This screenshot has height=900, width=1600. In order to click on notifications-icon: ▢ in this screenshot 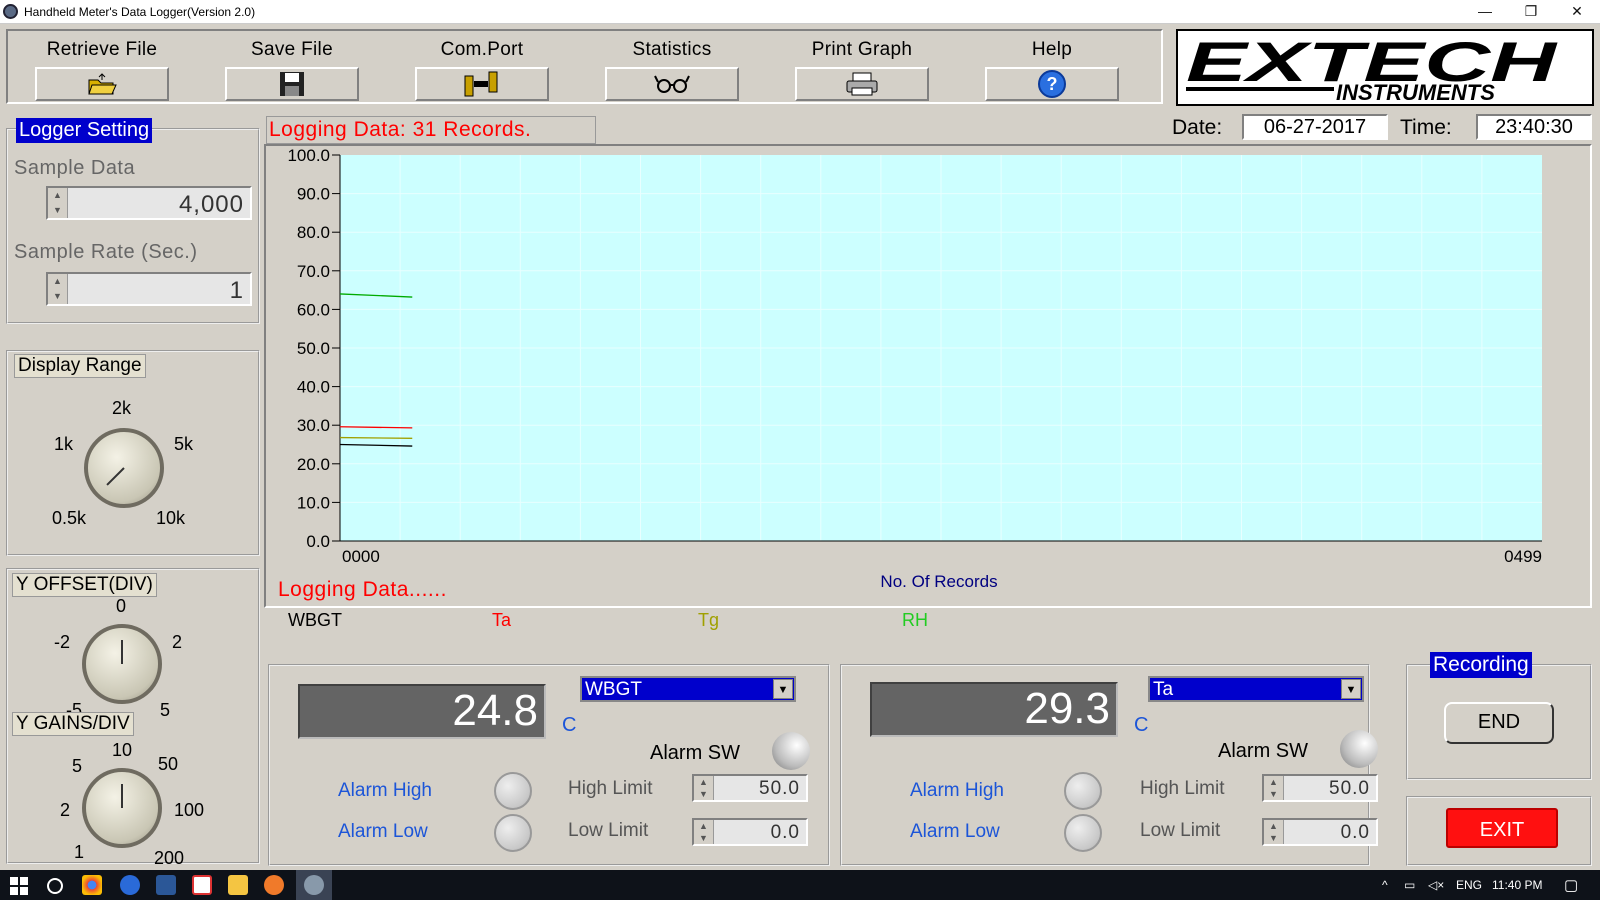, I will do `click(1571, 885)`.